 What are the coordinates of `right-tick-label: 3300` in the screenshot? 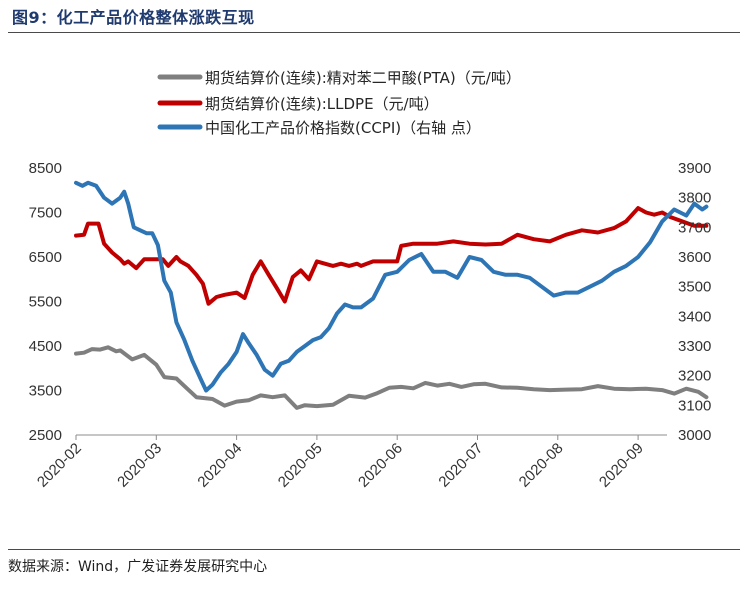 It's located at (694, 346).